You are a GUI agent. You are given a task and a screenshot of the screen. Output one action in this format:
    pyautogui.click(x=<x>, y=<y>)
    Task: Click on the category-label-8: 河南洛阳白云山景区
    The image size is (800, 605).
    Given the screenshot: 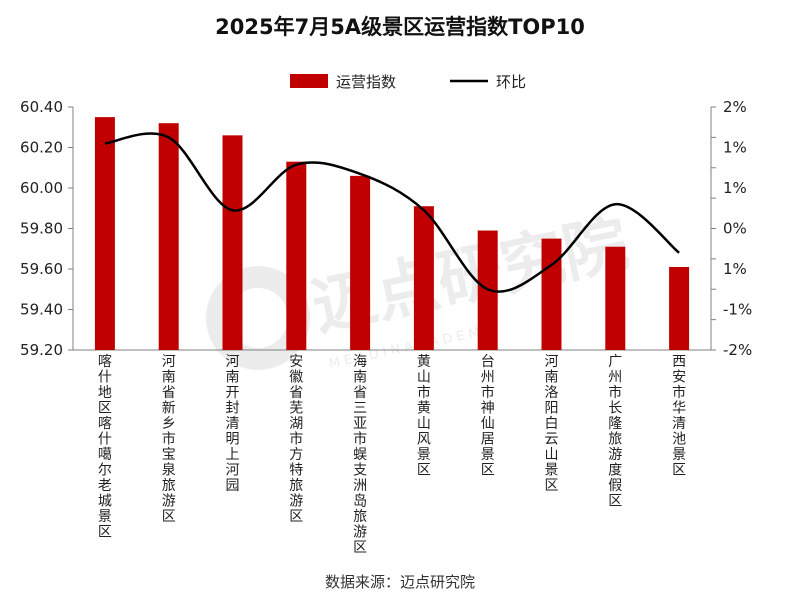 What is the action you would take?
    pyautogui.click(x=552, y=424)
    